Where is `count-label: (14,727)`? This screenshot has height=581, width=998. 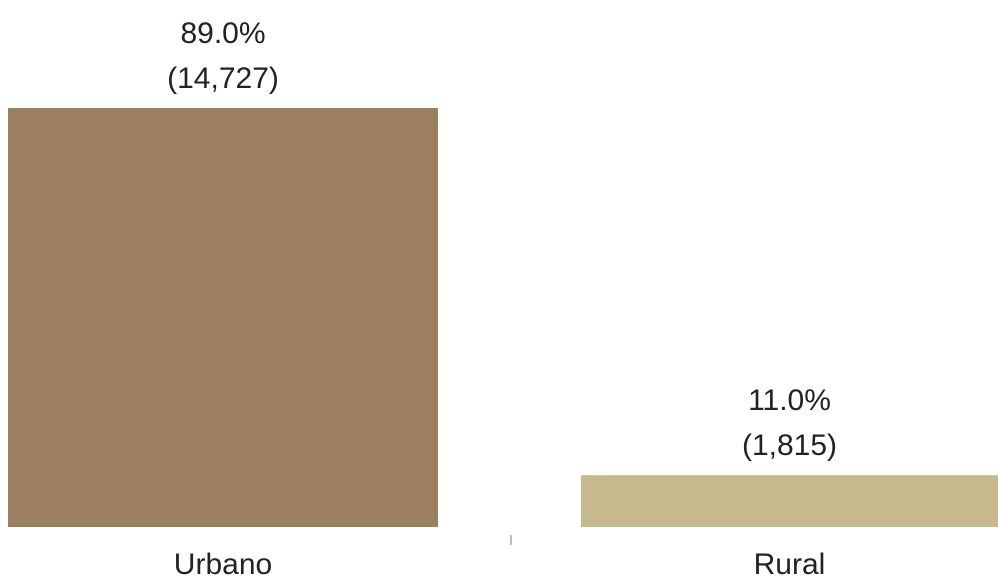 count-label: (14,727) is located at coordinates (223, 78).